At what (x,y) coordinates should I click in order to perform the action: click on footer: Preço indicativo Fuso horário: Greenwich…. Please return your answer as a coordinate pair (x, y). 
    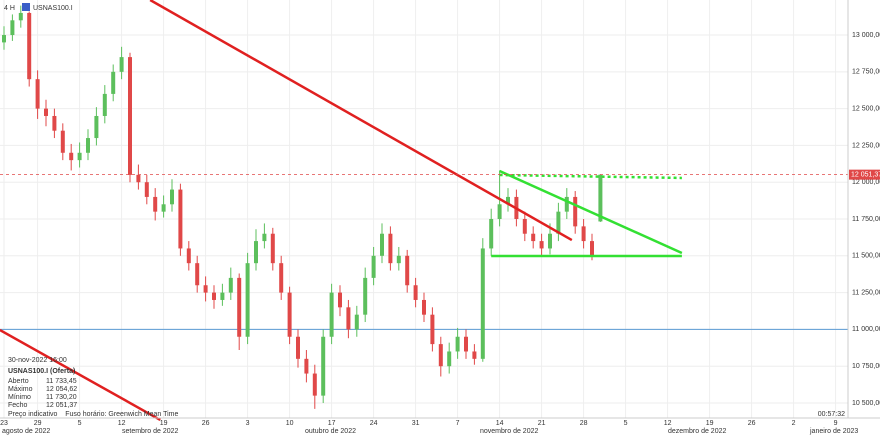
    Looking at the image, I should click on (93, 414).